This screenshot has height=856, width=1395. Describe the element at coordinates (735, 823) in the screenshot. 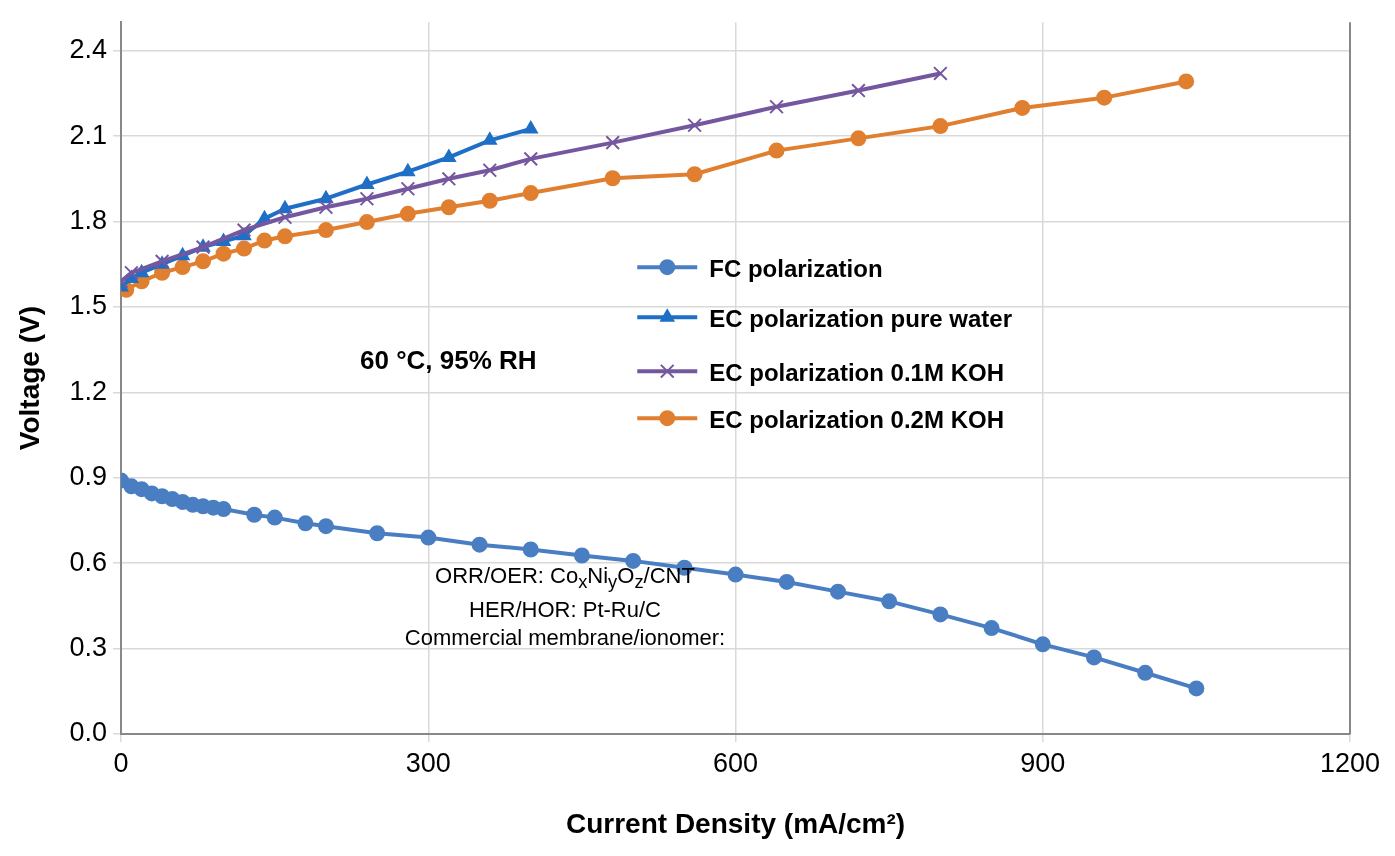

I see `x-axis-title: Current Density (mA/cm²)` at that location.